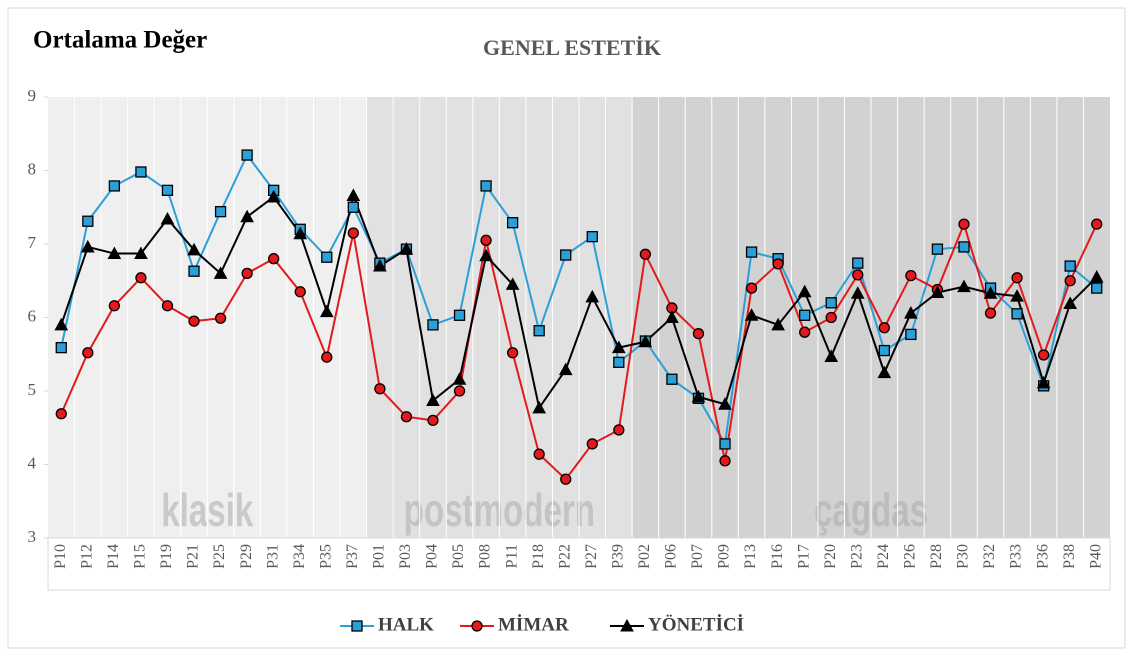 The height and width of the screenshot is (657, 1134). What do you see at coordinates (696, 624) in the screenshot?
I see `legend-label: YÖNETİCİ` at bounding box center [696, 624].